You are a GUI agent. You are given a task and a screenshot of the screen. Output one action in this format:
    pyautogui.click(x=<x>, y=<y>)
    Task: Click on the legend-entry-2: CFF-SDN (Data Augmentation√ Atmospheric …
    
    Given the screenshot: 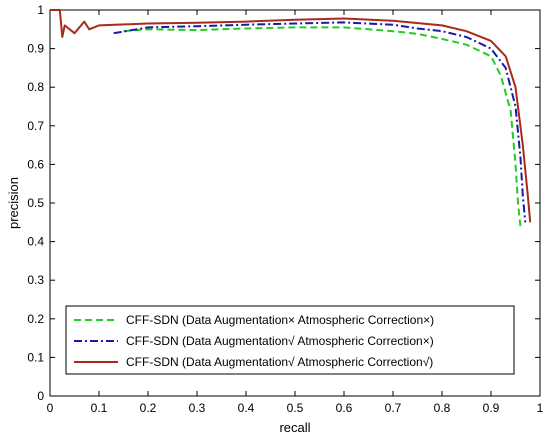 What is the action you would take?
    pyautogui.click(x=280, y=341)
    